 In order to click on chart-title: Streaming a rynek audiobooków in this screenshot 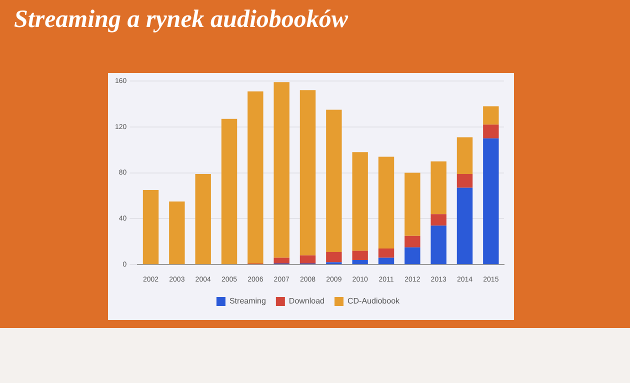, I will do `click(181, 20)`.